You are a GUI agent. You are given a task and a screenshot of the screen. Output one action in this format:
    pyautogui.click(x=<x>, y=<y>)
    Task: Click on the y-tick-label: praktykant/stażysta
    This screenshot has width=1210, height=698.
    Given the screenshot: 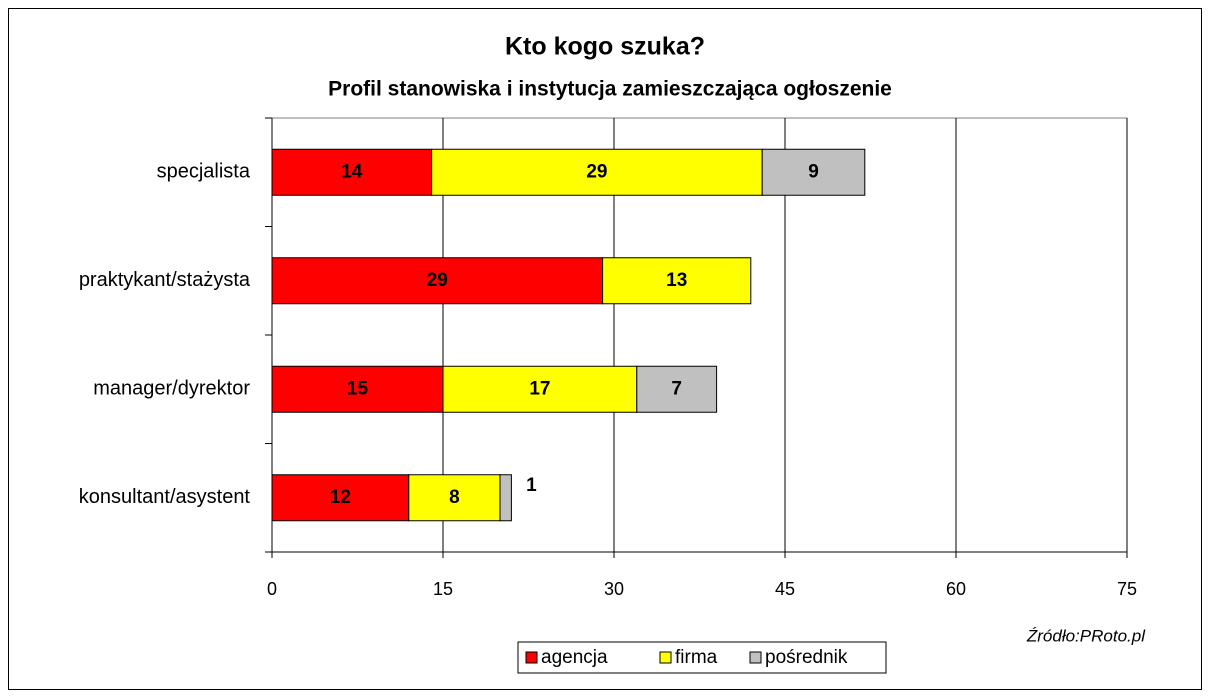 What is the action you would take?
    pyautogui.click(x=165, y=280)
    